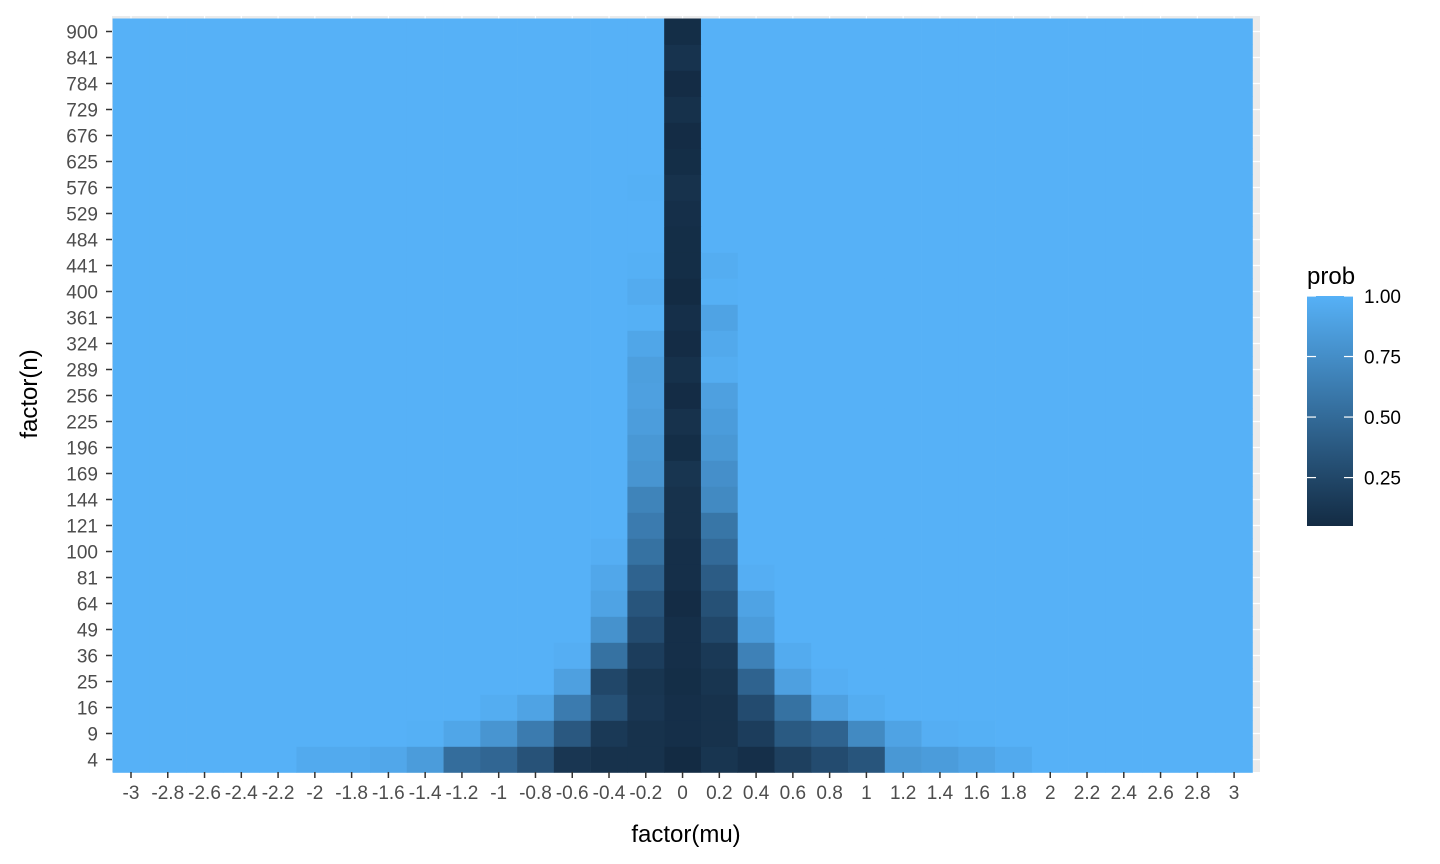 This screenshot has width=1440, height=864. I want to click on x-tick-label: 2.6, so click(1160, 793).